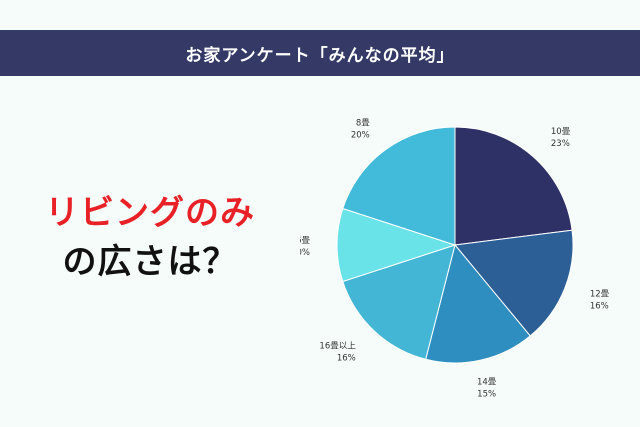  What do you see at coordinates (150, 261) in the screenshot?
I see `headline-line-2: の広さは？` at bounding box center [150, 261].